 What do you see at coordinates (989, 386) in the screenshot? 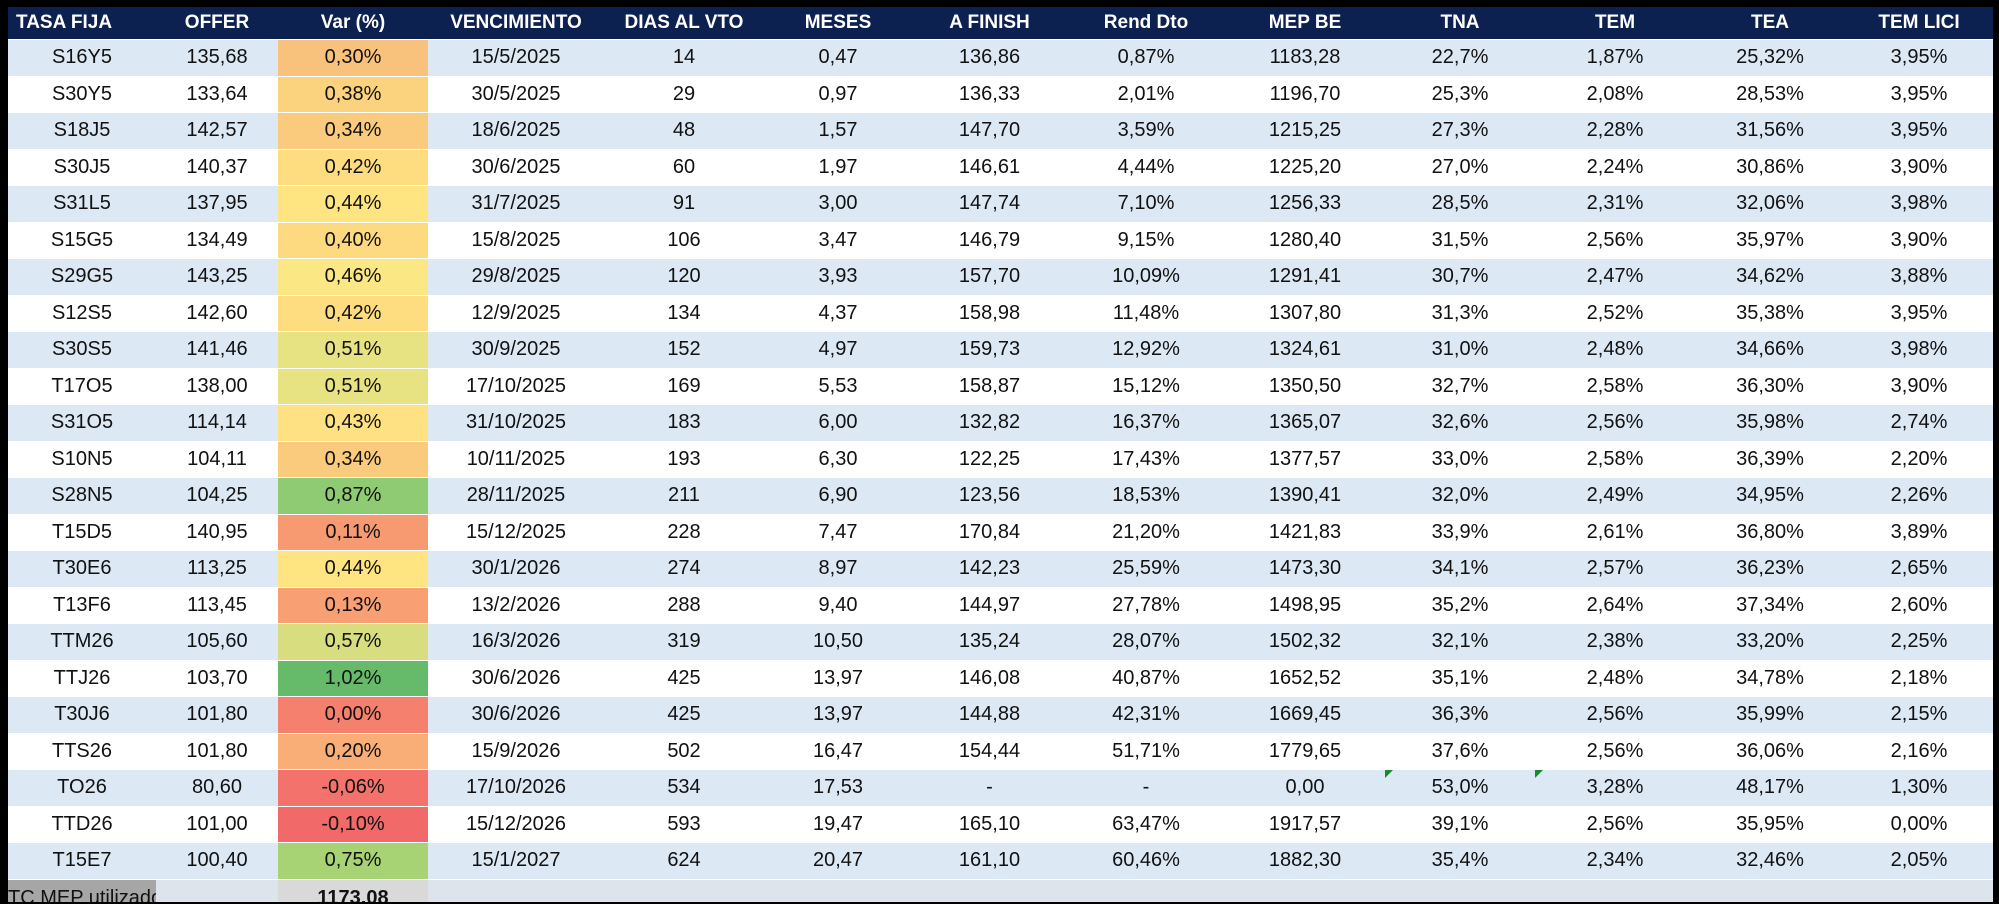
I see `cell-finish: 158,87` at bounding box center [989, 386].